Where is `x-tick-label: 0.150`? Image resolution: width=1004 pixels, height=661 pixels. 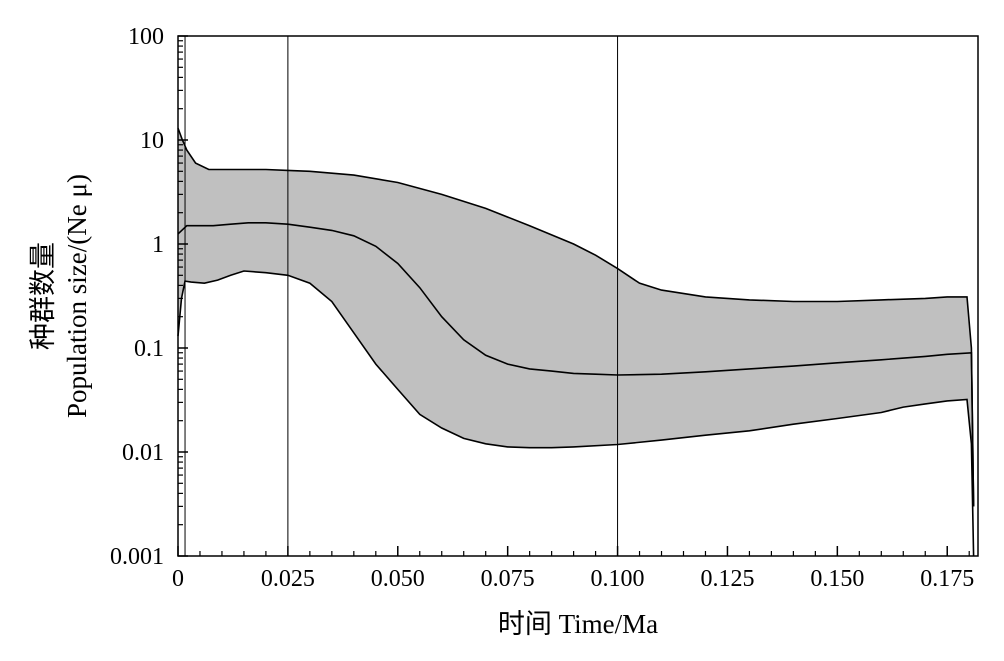
x-tick-label: 0.150 is located at coordinates (837, 579).